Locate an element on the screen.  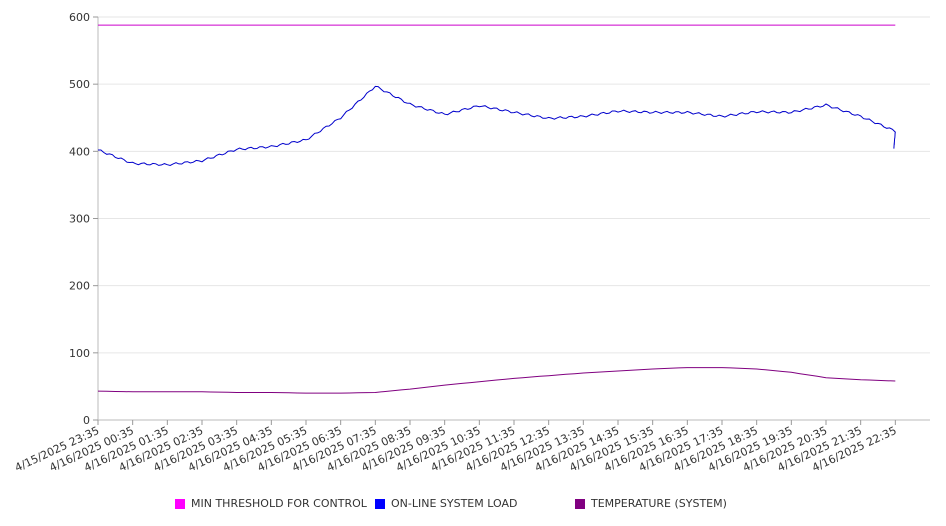
legend-label: TEMPERATURE (SYSTEM) is located at coordinates (659, 503).